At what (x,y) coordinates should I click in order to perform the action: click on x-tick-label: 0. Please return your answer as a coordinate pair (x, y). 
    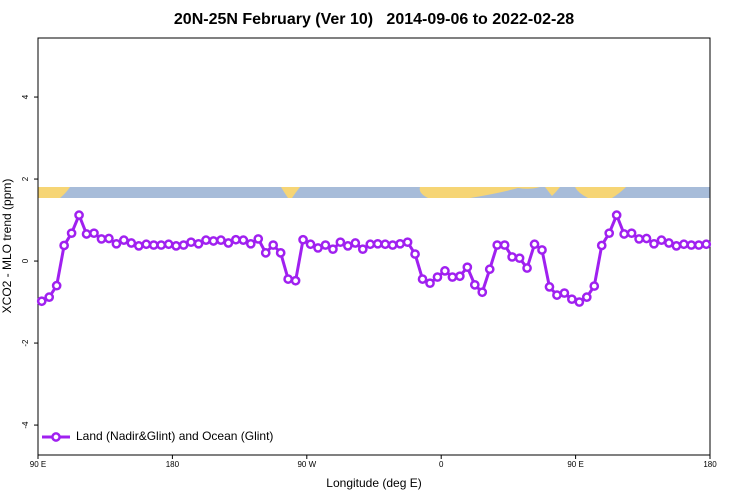
    Looking at the image, I should click on (441, 464).